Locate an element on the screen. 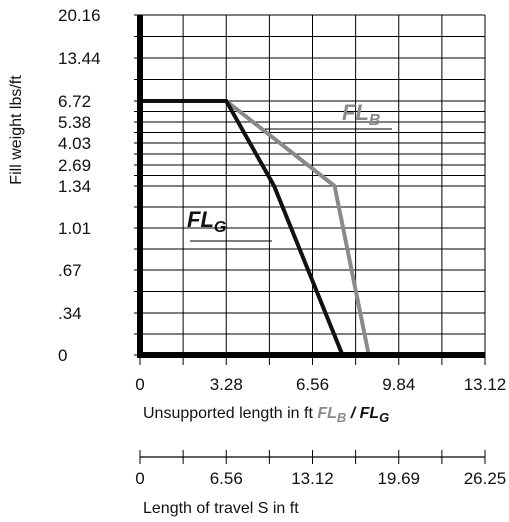 This screenshot has height=522, width=509. y-tick-label: 1.01 is located at coordinates (74, 228).